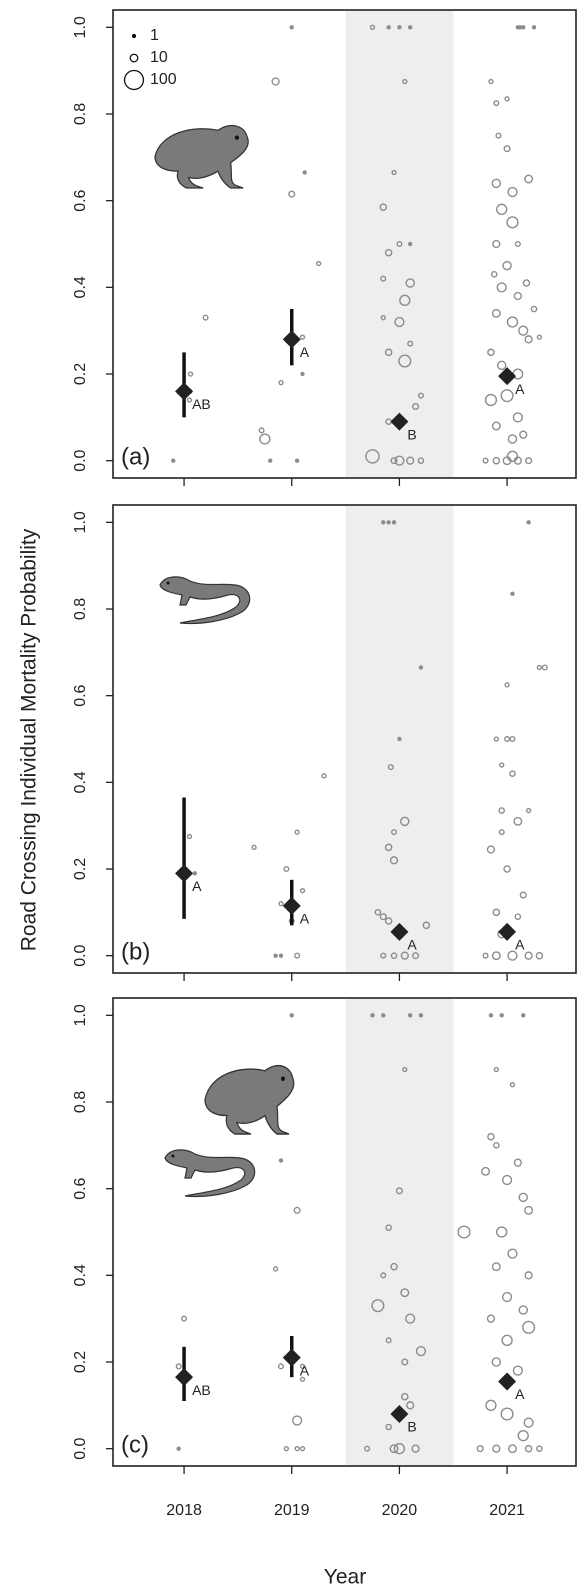 Image resolution: width=582 pixels, height=1593 pixels. What do you see at coordinates (80, 609) in the screenshot?
I see `y-tick-label: 0.8` at bounding box center [80, 609].